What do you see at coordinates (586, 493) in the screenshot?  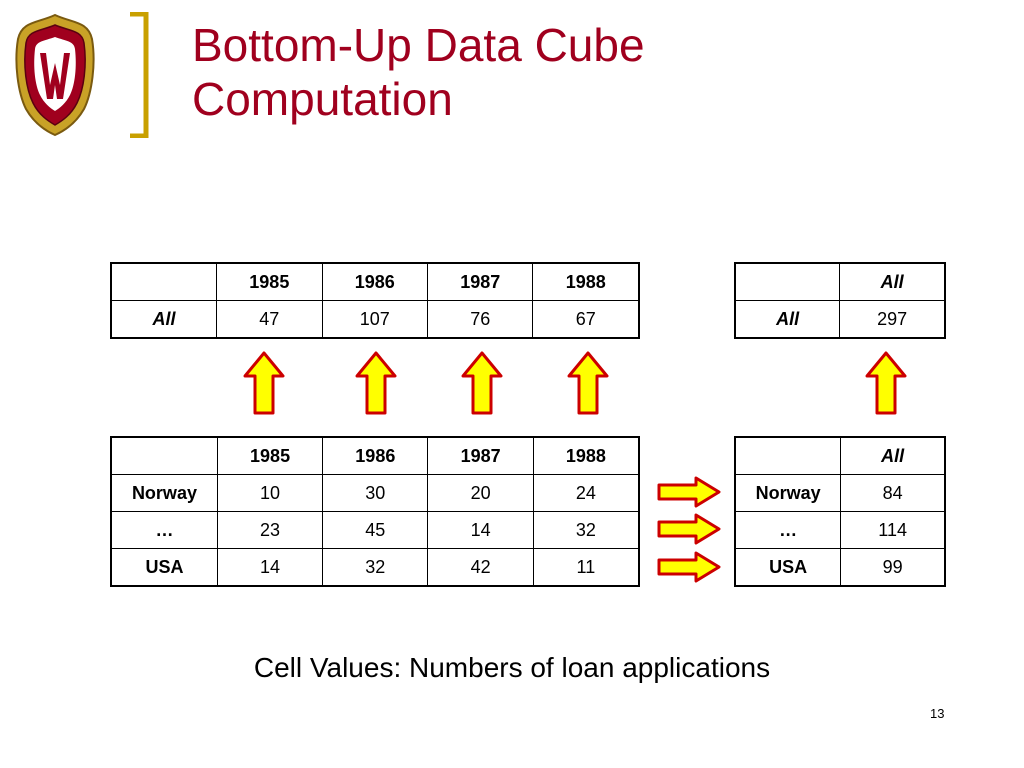 I see `table-cell: 24` at bounding box center [586, 493].